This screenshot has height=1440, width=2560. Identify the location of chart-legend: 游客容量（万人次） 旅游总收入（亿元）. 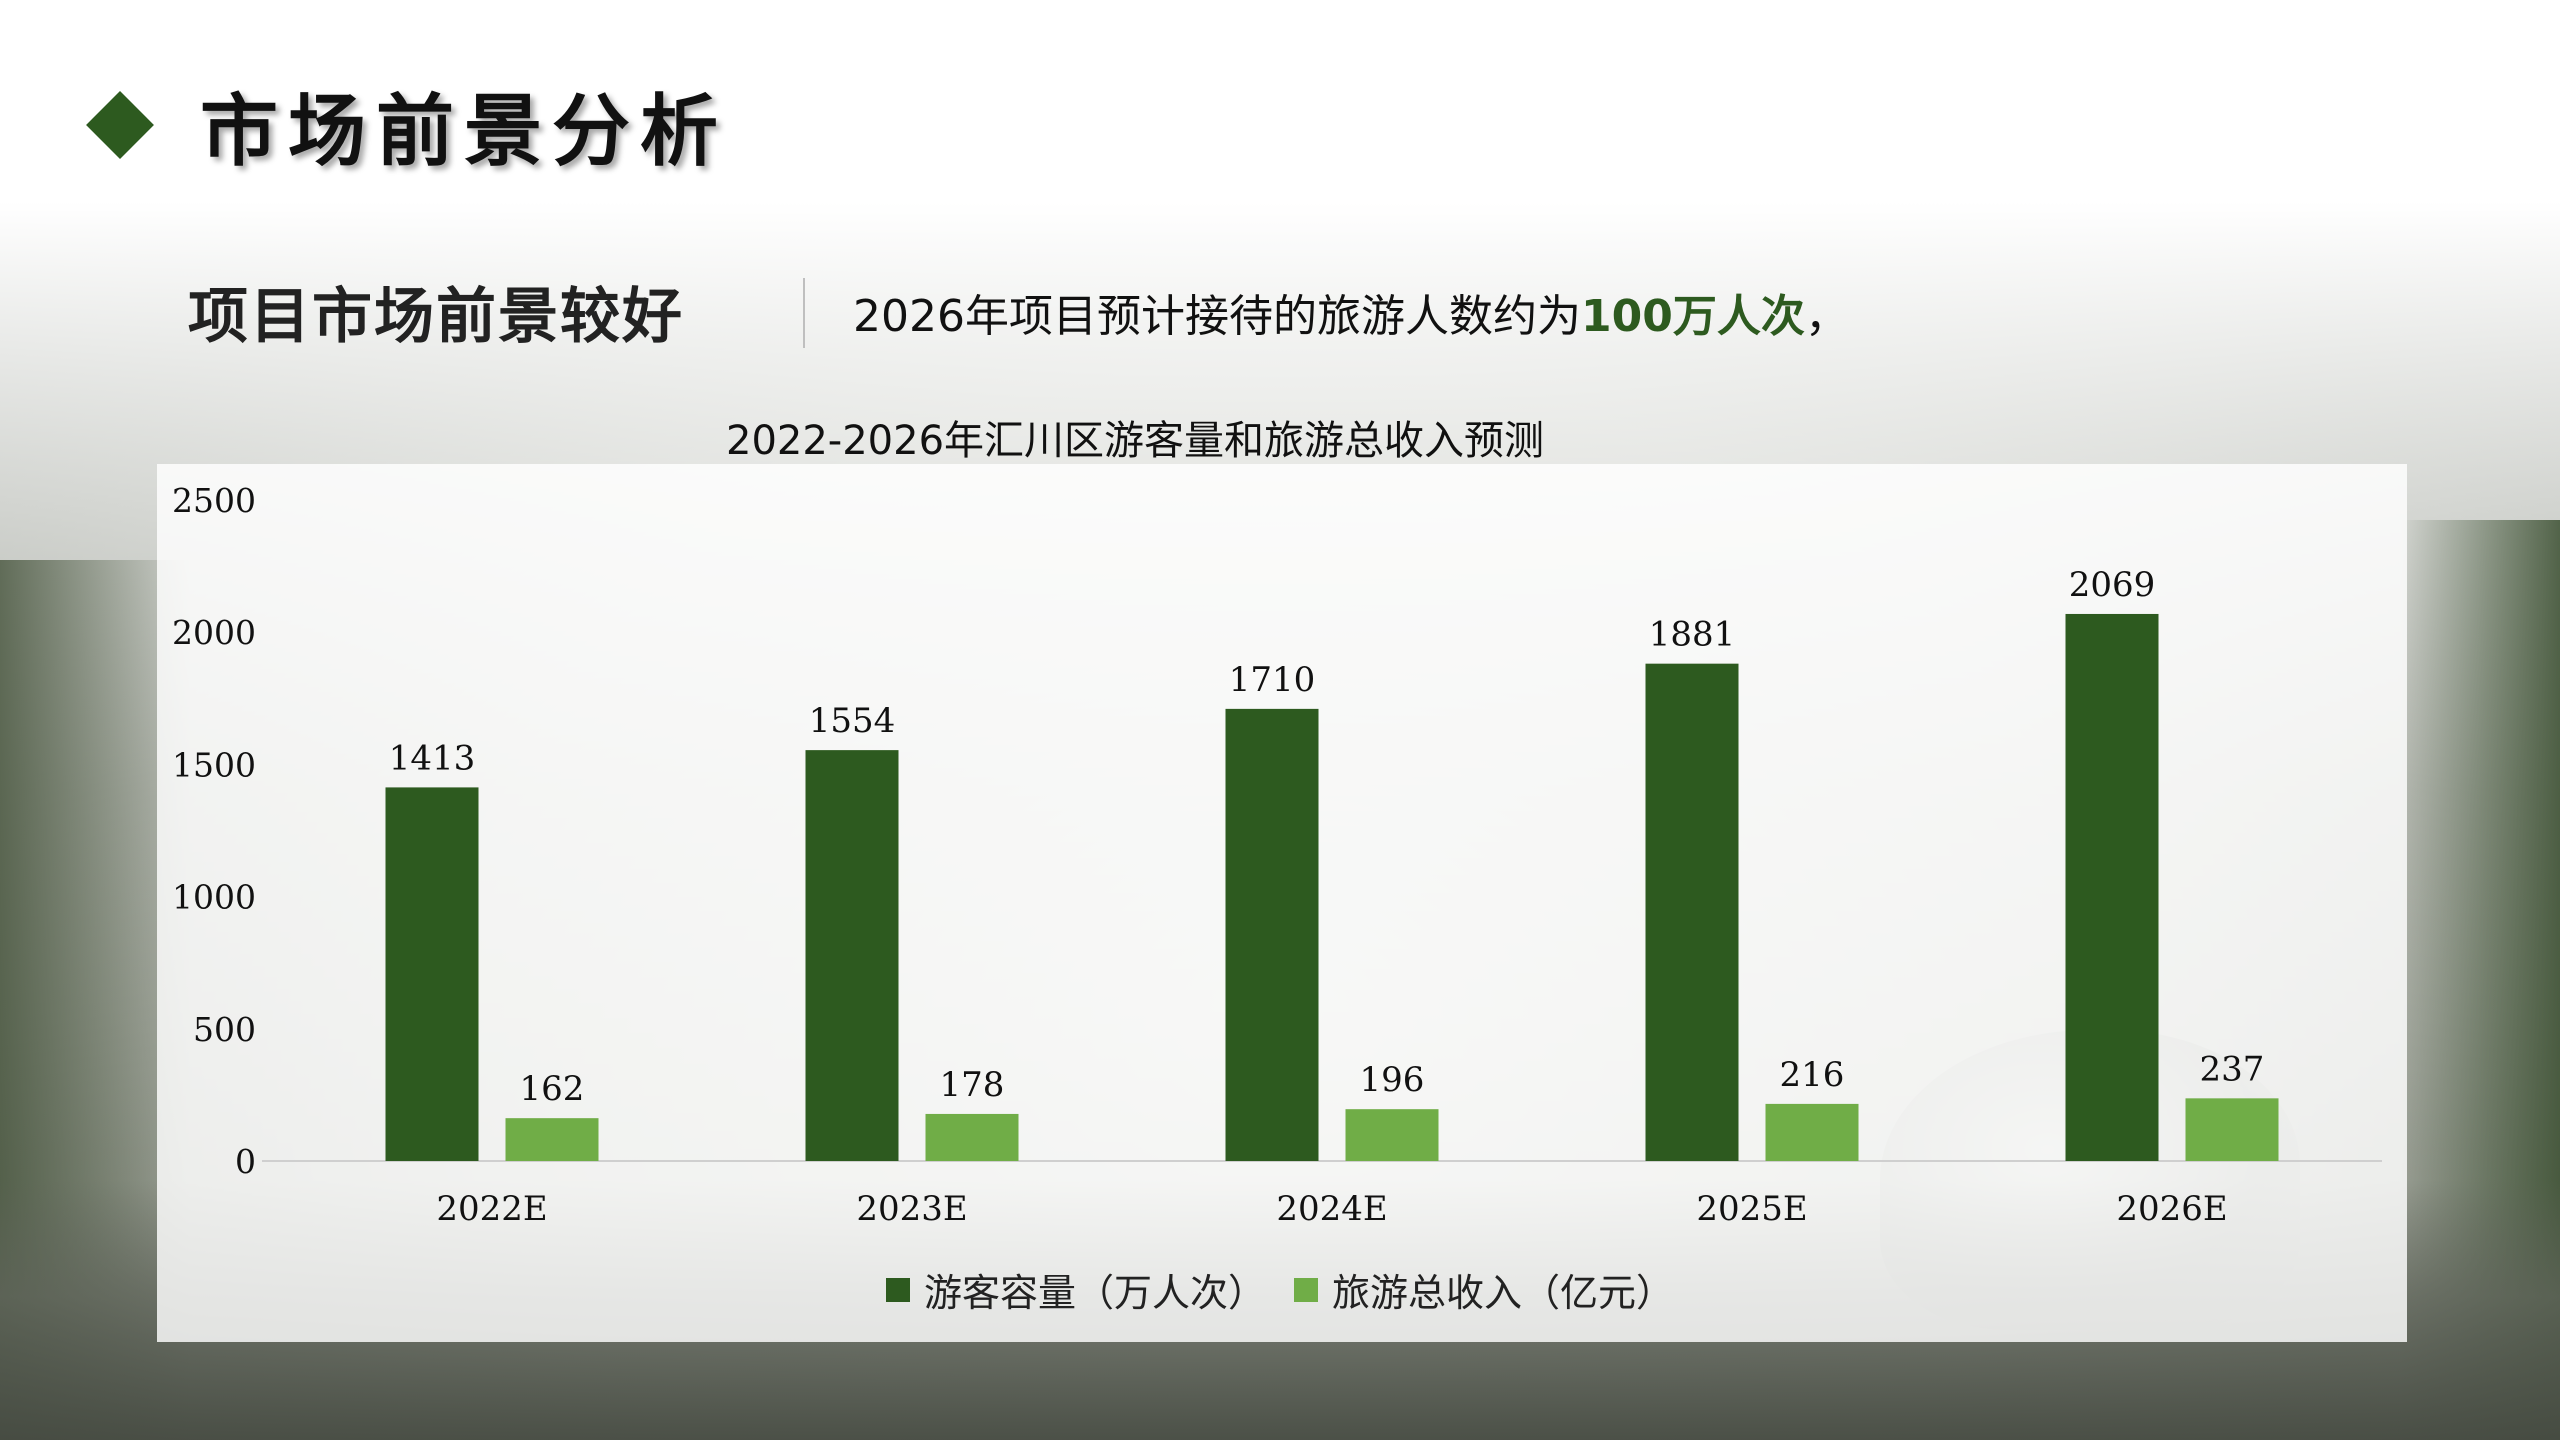
(1280, 1289).